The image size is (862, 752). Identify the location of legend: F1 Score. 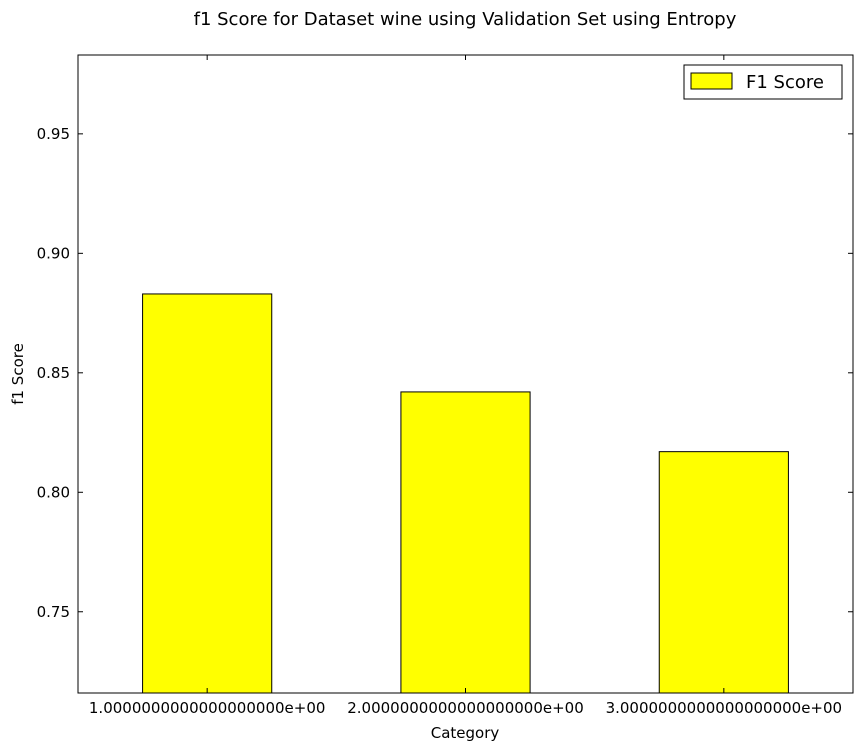
(763, 82).